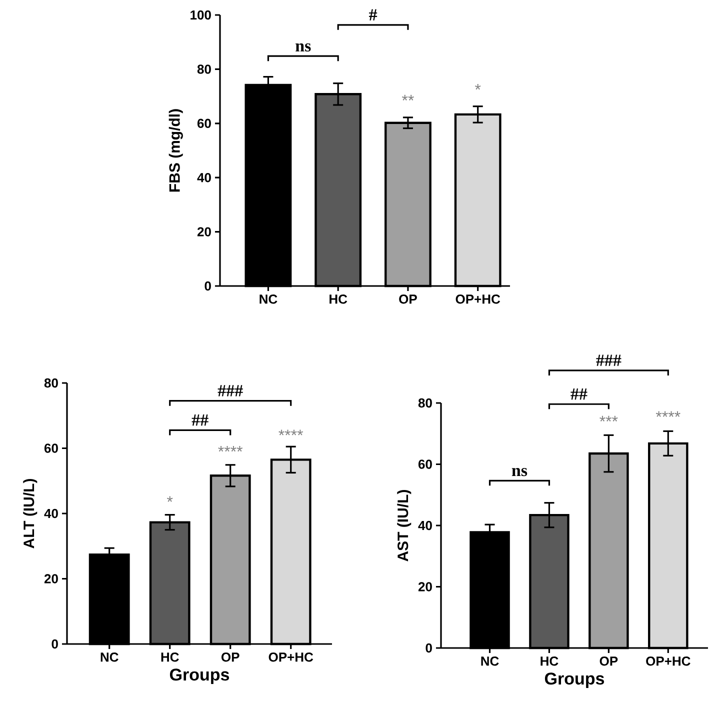 The height and width of the screenshot is (715, 712). I want to click on annotation: ***, so click(609, 419).